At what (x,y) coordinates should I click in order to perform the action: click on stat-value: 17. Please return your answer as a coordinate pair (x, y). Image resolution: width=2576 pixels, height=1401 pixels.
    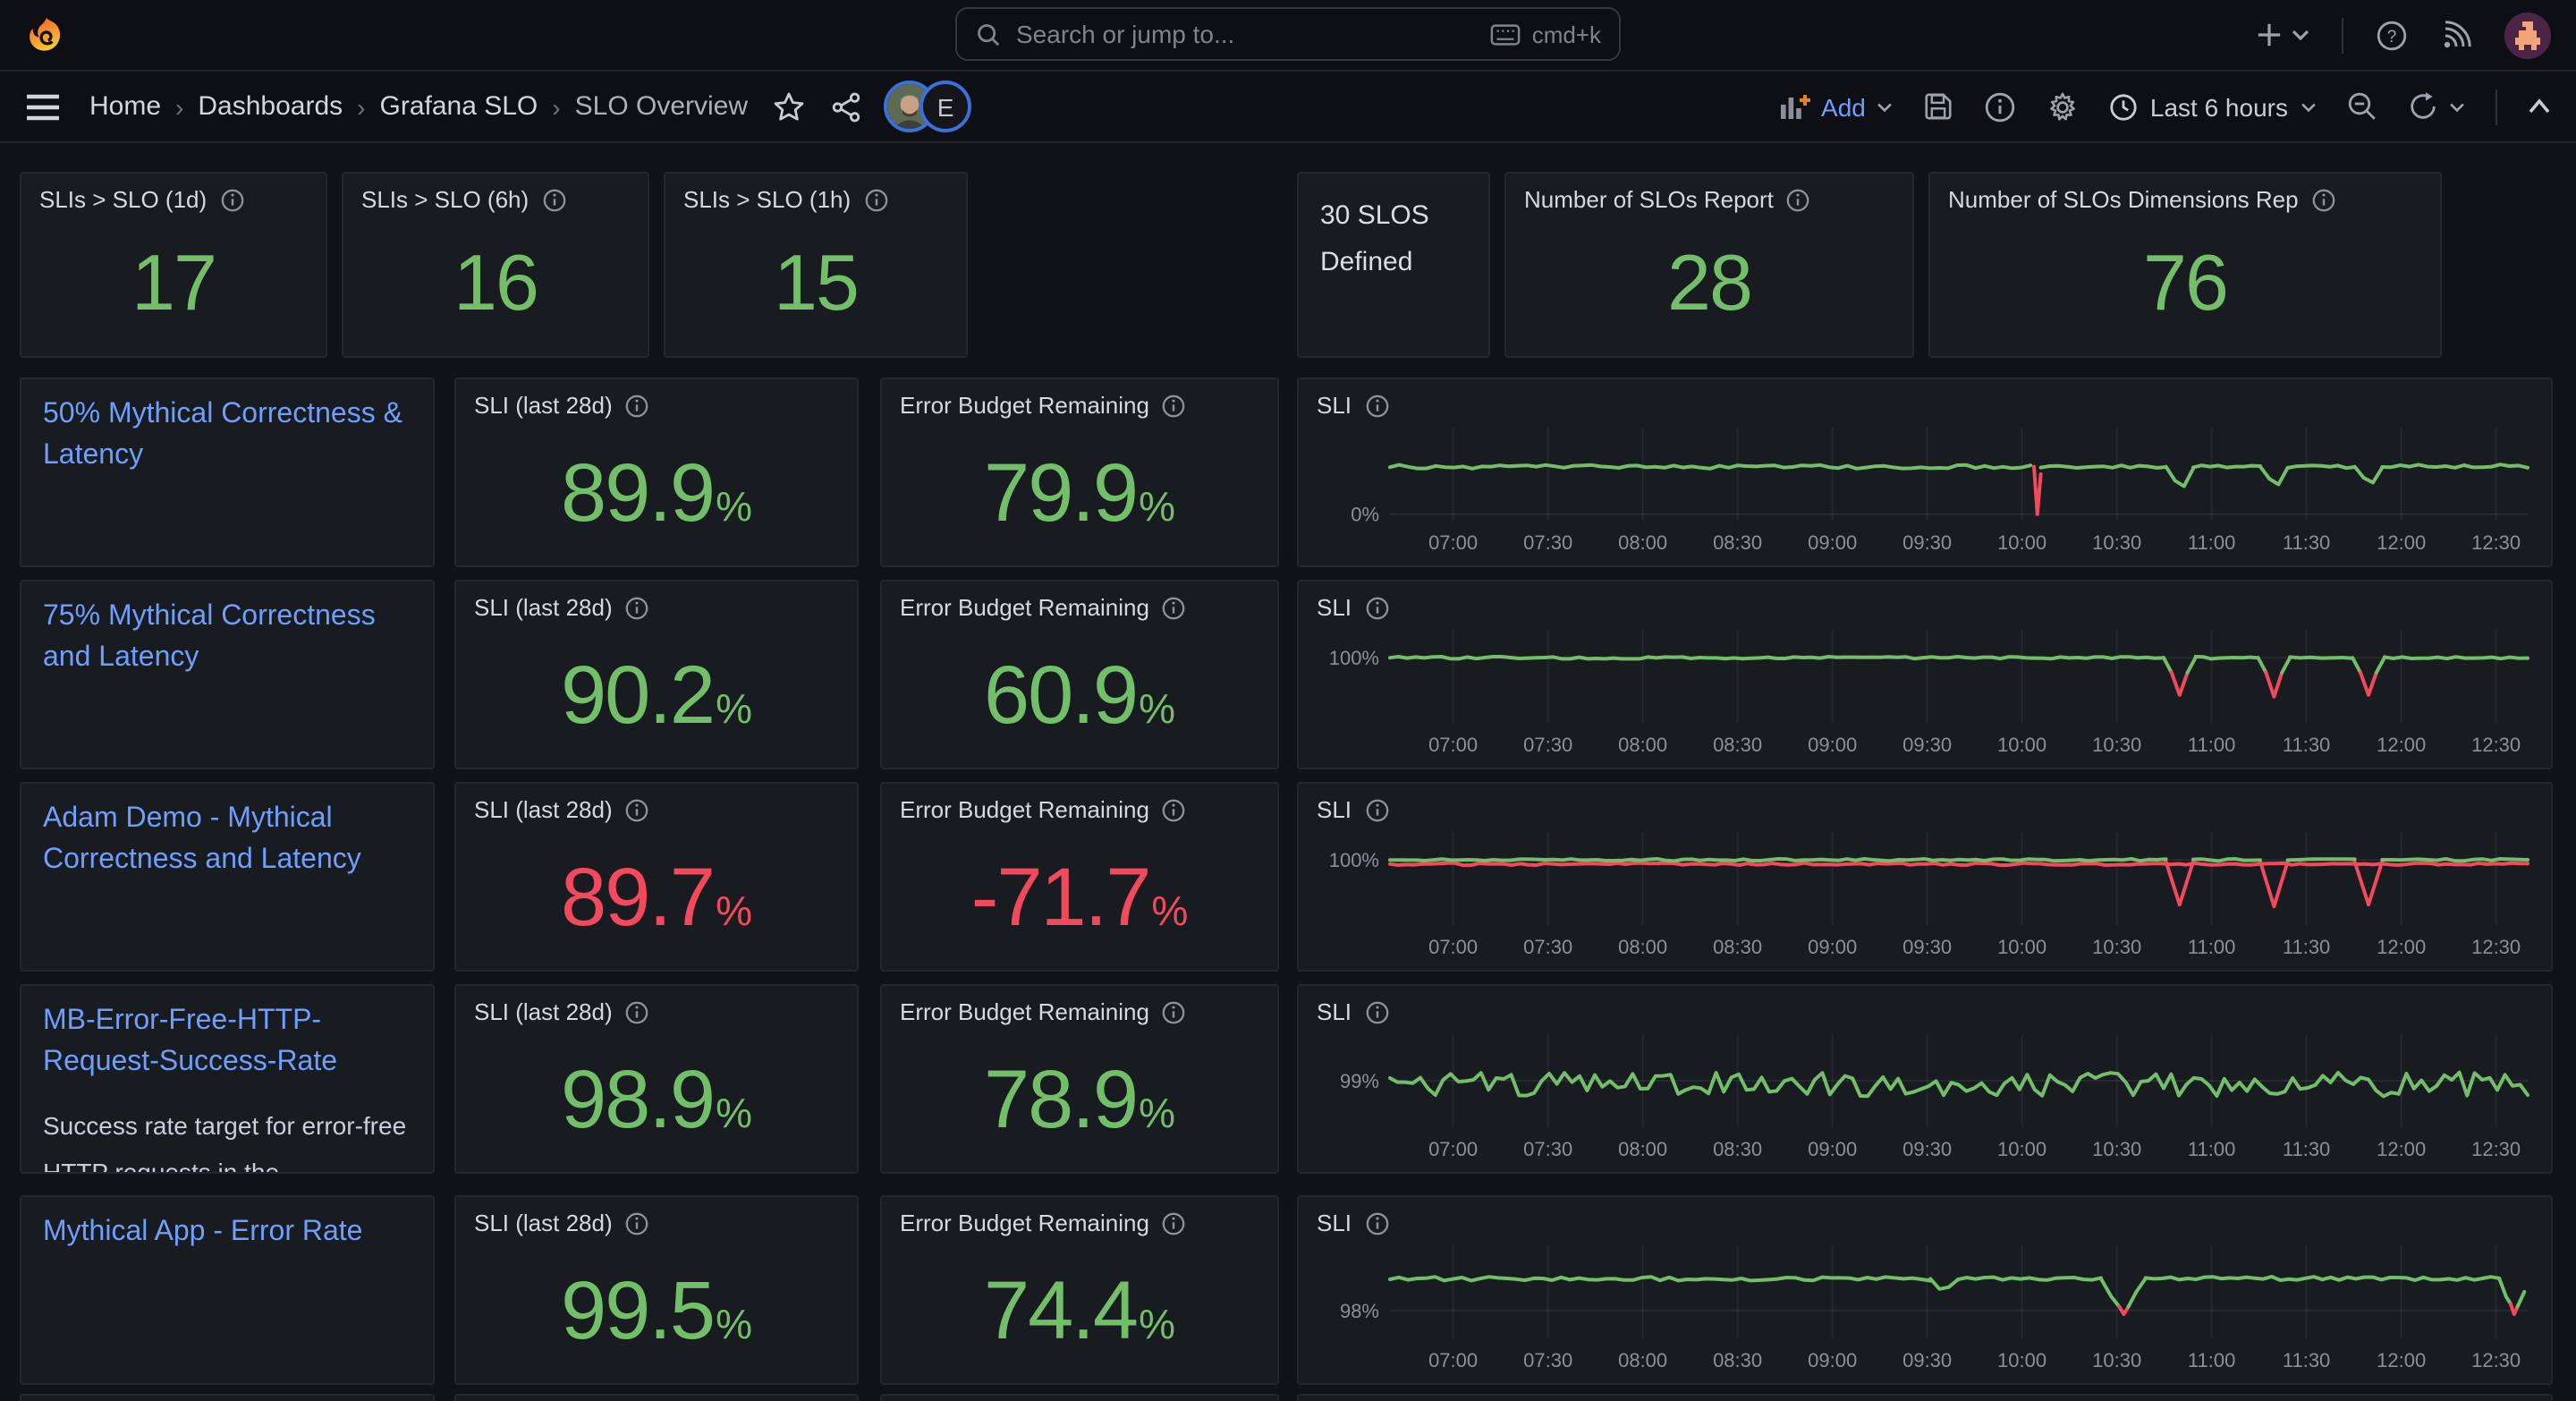
    Looking at the image, I should click on (174, 283).